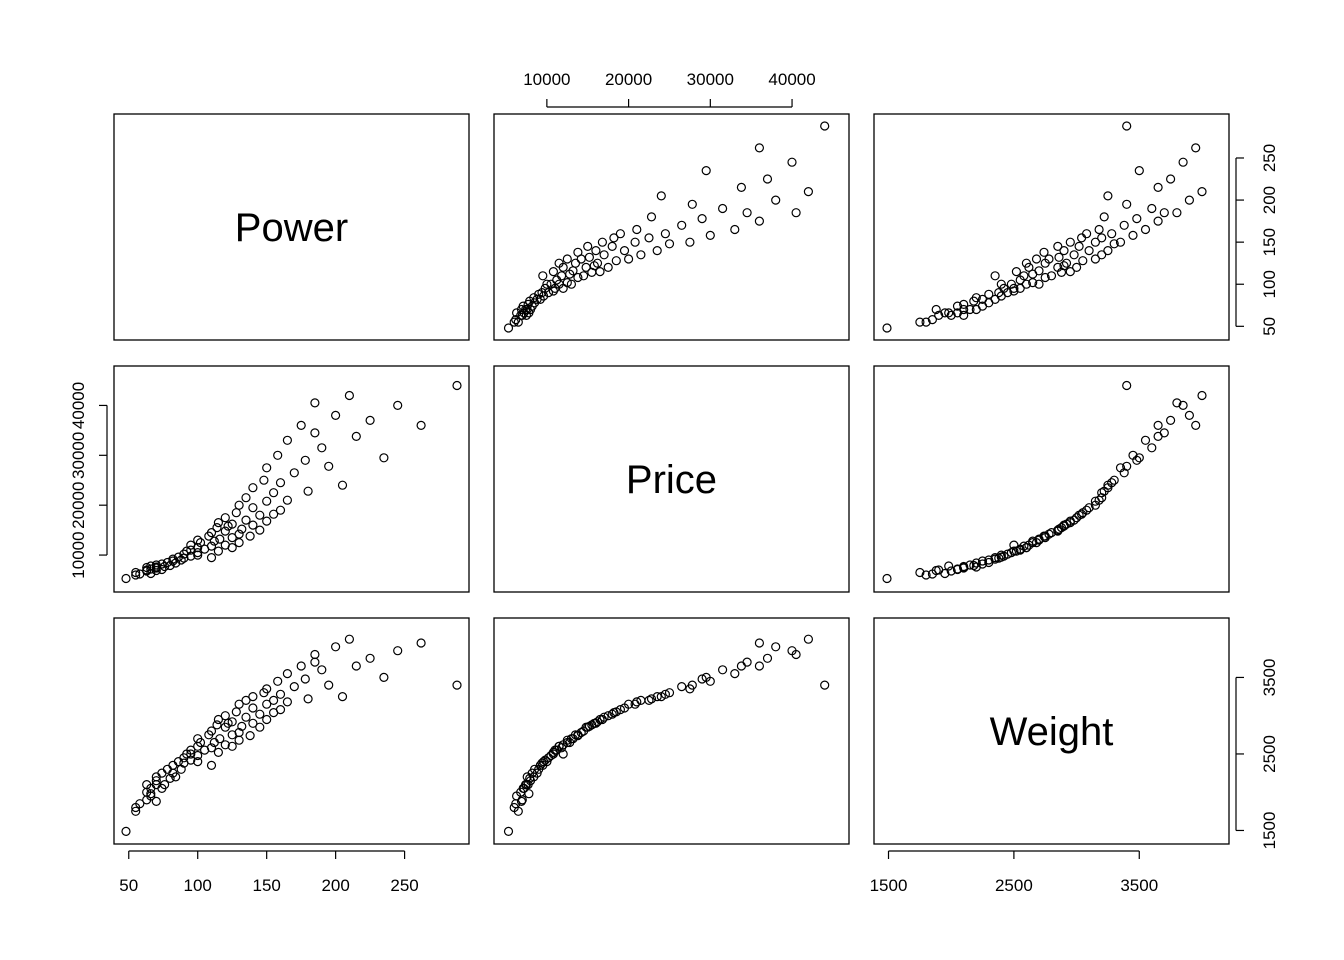 The image size is (1344, 960). Describe the element at coordinates (78, 405) in the screenshot. I see `tick-label-price-left-3: 40000` at that location.